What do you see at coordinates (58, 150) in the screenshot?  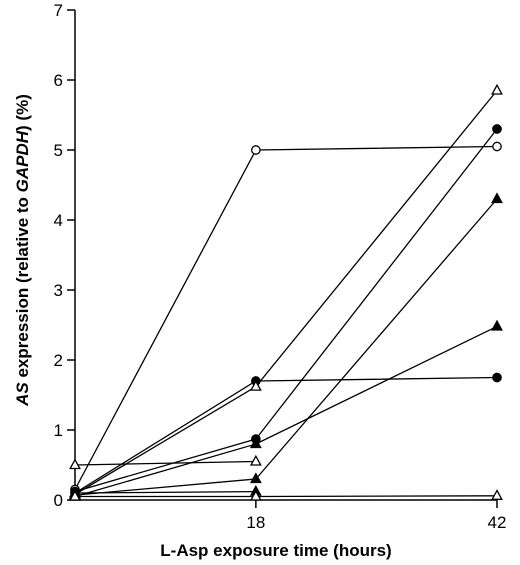 I see `y-tick-label: 5` at bounding box center [58, 150].